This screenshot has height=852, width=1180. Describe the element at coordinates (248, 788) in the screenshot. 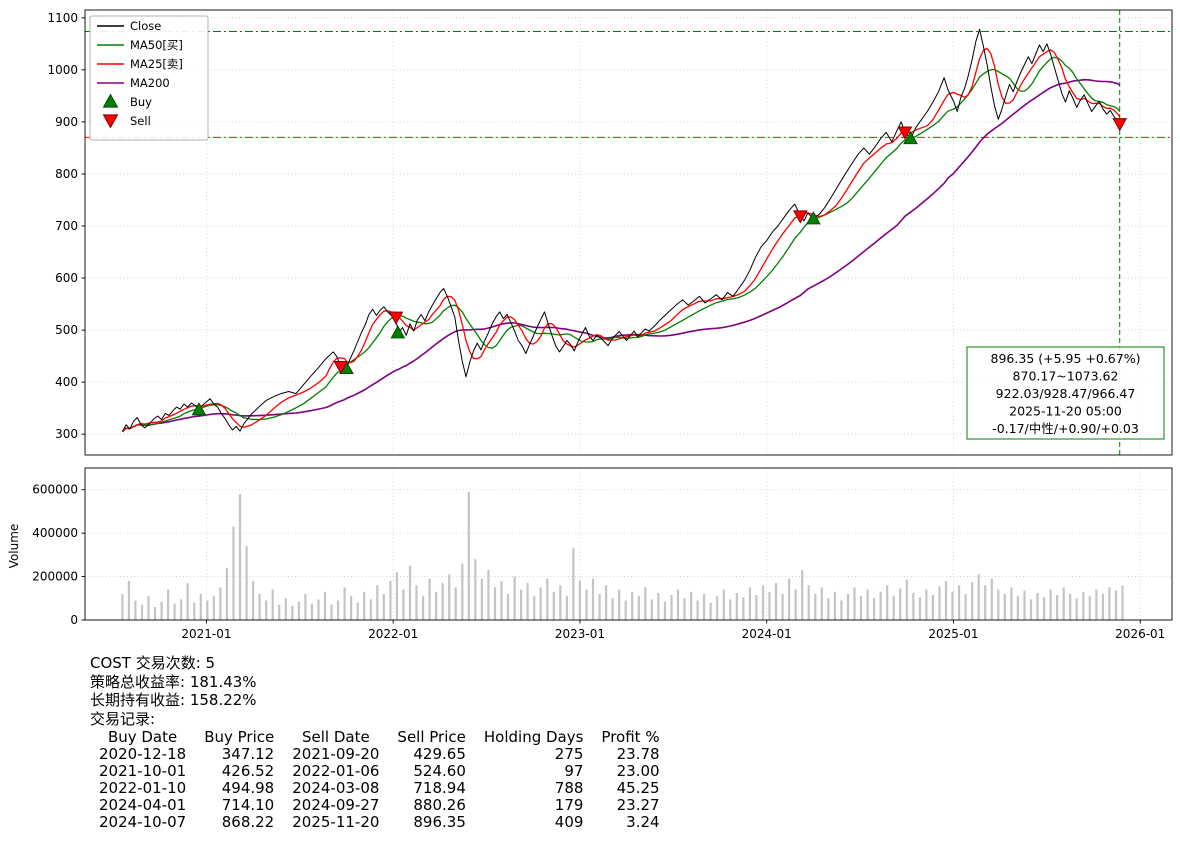

I see `trade-cell: 494.98` at that location.